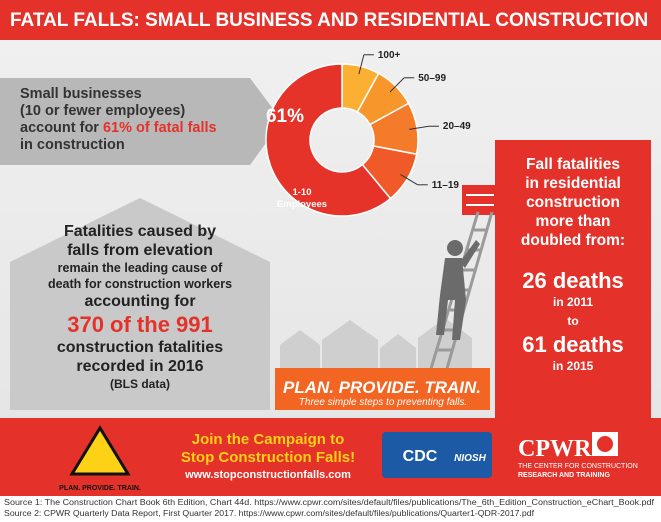  What do you see at coordinates (573, 344) in the screenshot?
I see `stat: 61 deaths` at bounding box center [573, 344].